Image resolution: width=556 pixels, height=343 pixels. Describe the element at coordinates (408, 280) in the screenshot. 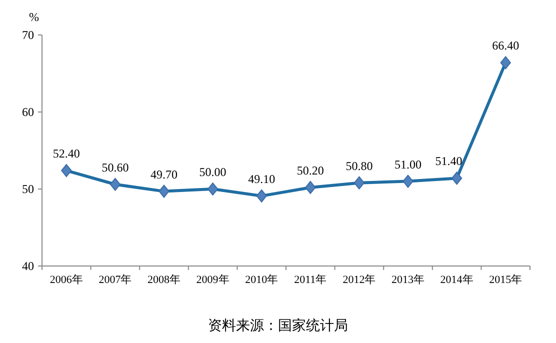

I see `x-tick-label: 2013年` at that location.